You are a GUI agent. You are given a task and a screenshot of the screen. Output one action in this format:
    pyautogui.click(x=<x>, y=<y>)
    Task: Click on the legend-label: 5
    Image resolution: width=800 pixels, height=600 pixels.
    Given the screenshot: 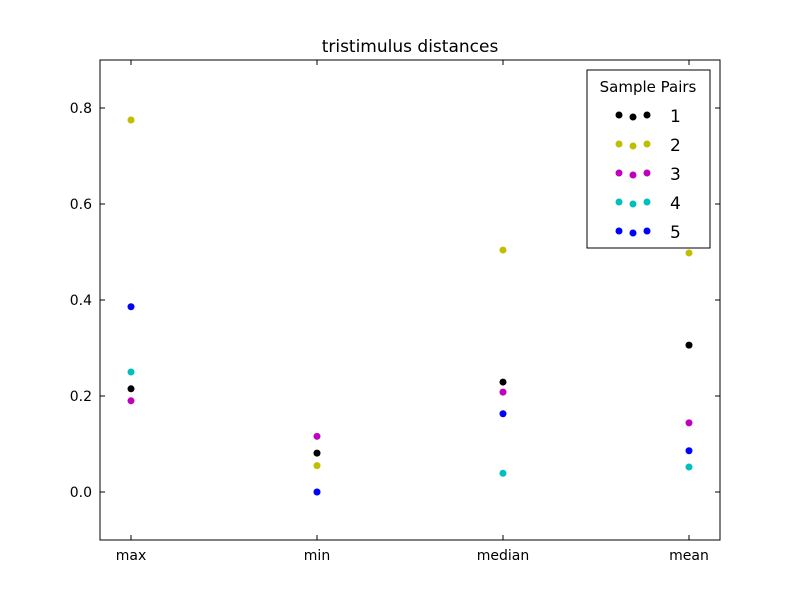 What is the action you would take?
    pyautogui.click(x=675, y=233)
    